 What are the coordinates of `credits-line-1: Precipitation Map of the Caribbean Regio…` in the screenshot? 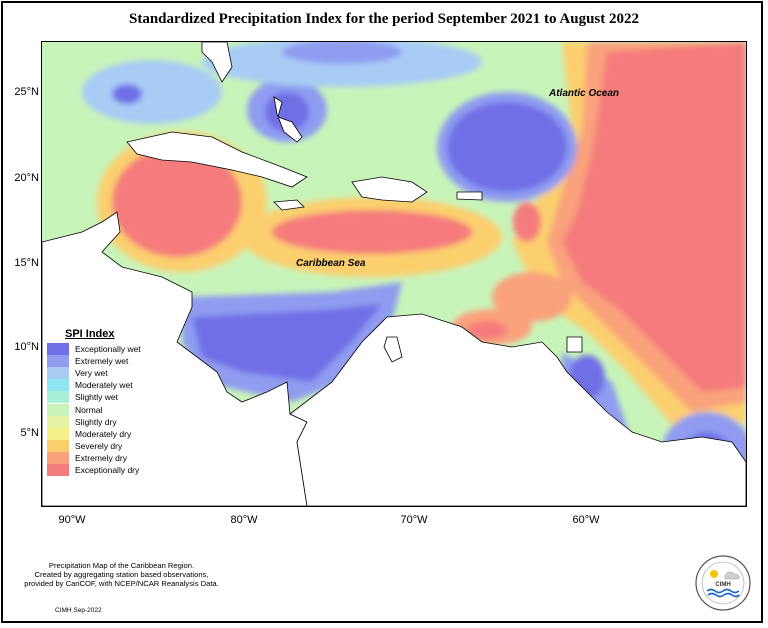 It's located at (121, 565).